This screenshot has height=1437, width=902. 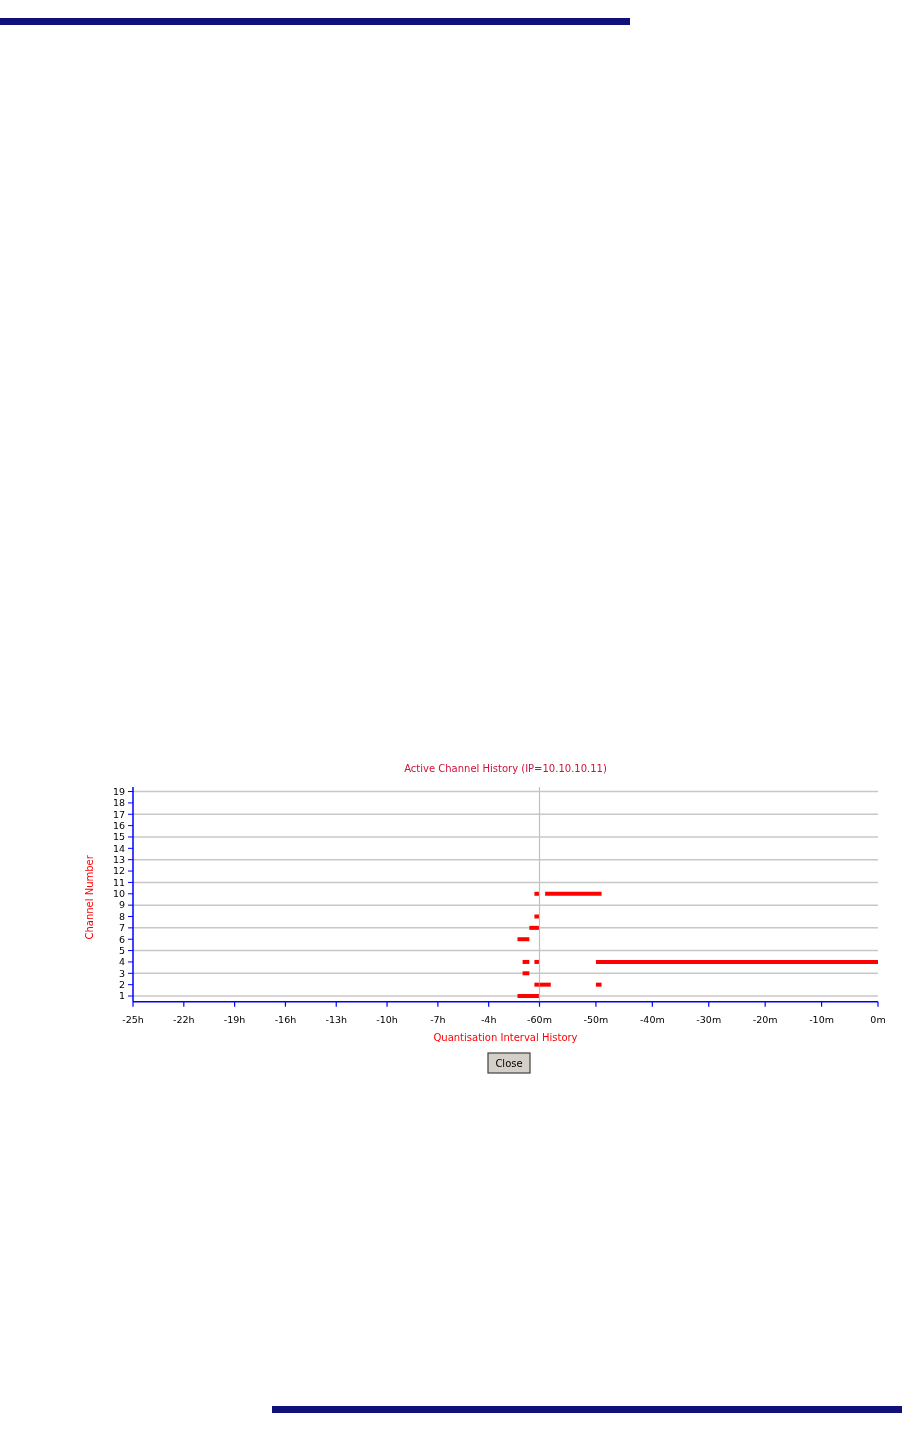 What do you see at coordinates (505, 768) in the screenshot?
I see `chart-title: Active Channel History (IP=10.10.10.11)` at bounding box center [505, 768].